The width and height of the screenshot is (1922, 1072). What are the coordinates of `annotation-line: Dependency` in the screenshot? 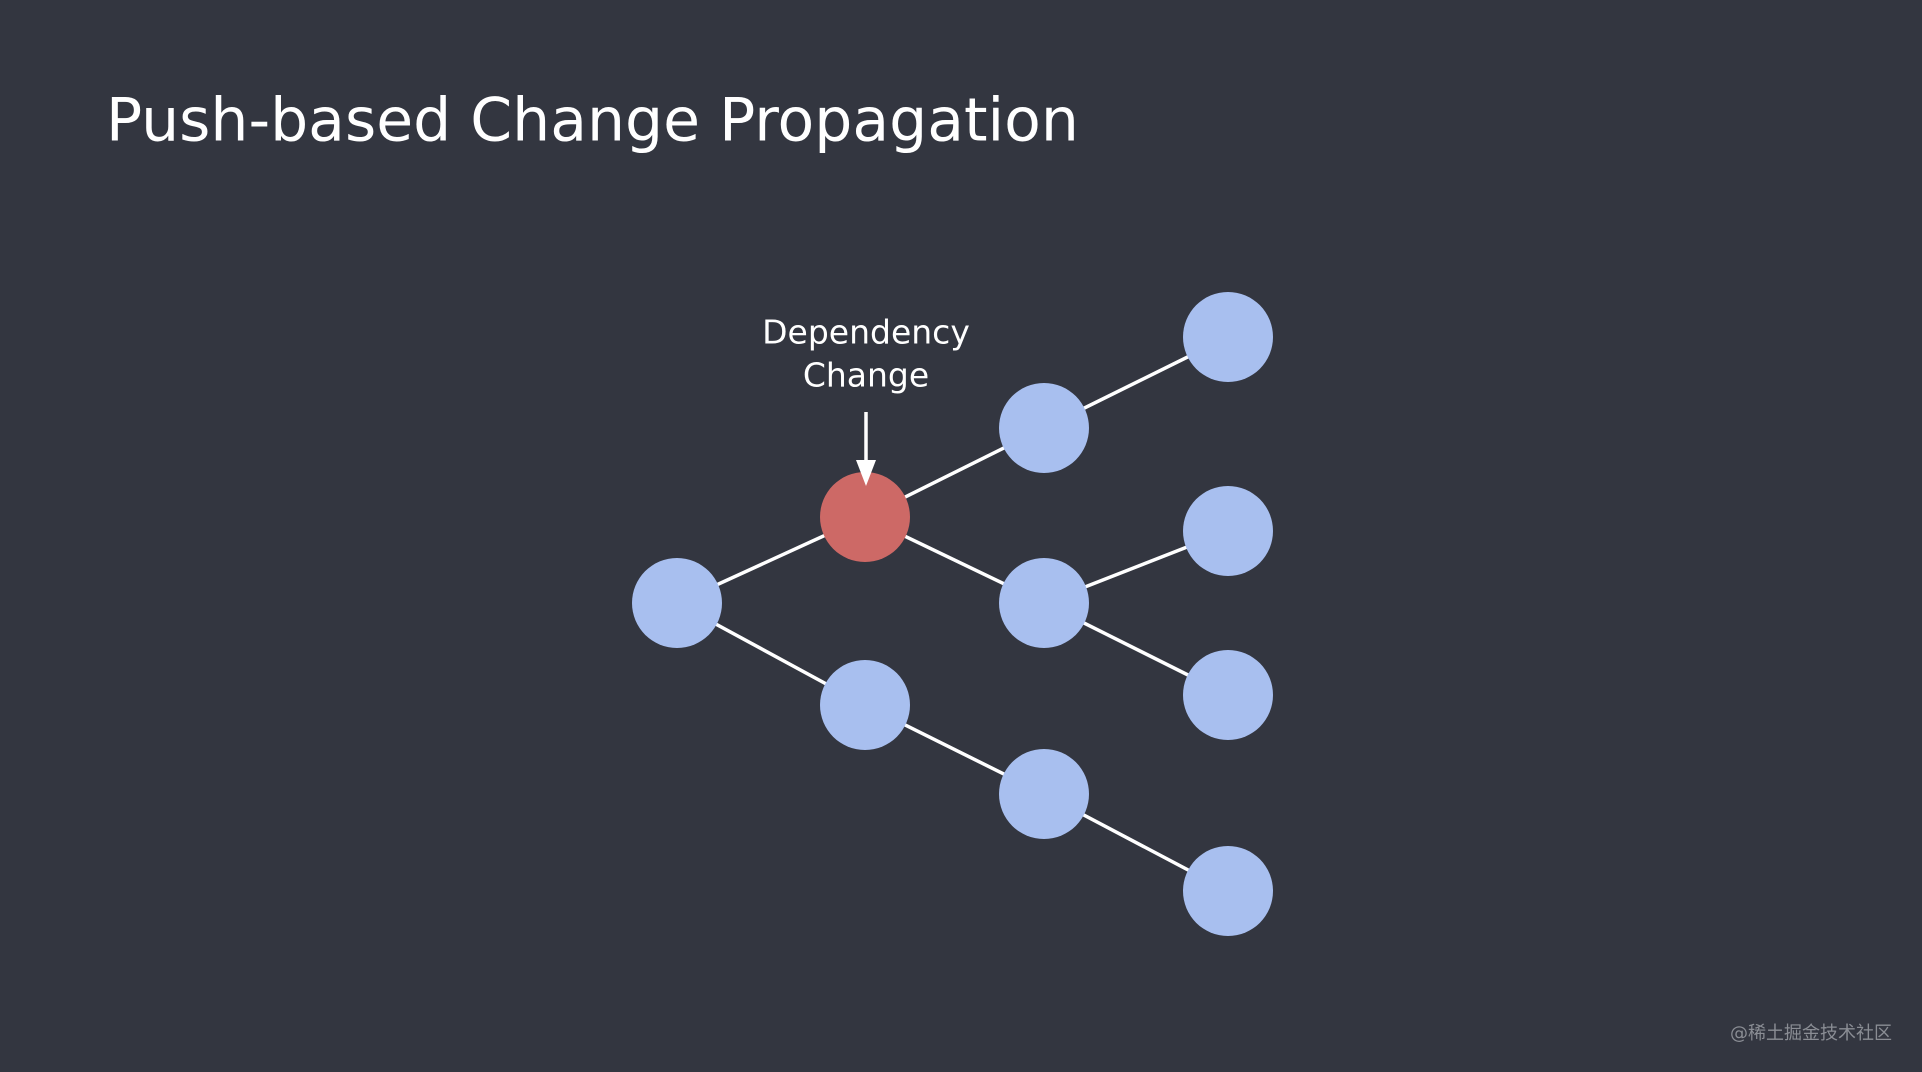 It's located at (866, 332).